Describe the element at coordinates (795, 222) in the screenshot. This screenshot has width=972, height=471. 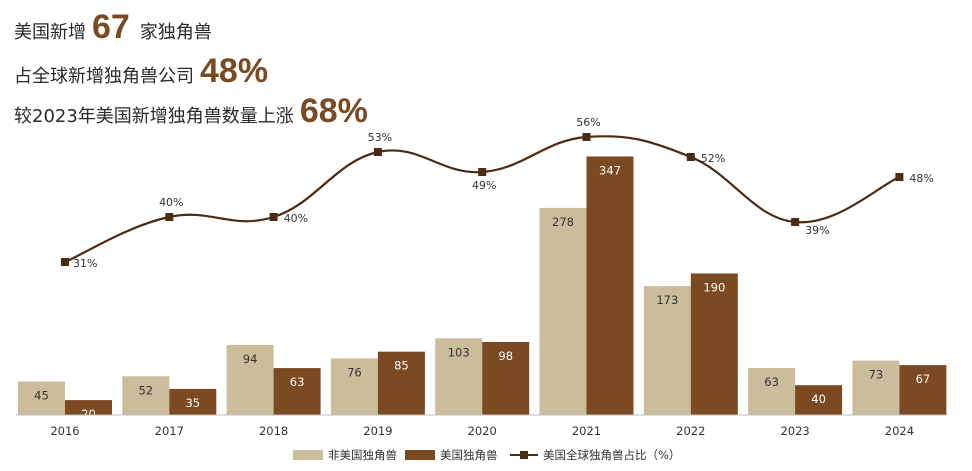
I see `share-point-2023` at that location.